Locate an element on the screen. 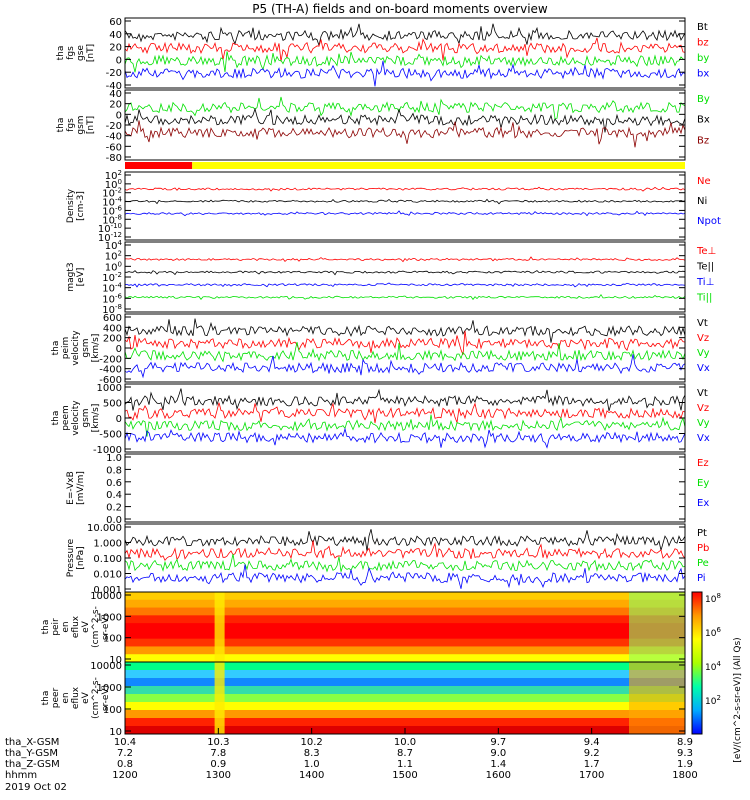 The width and height of the screenshot is (750, 800). xaxis-value: 1.0 is located at coordinates (312, 764).